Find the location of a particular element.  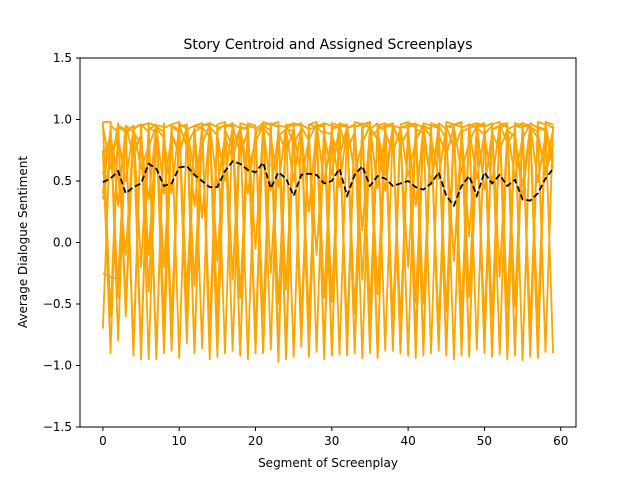

x-tick-label: 10 is located at coordinates (179, 441).